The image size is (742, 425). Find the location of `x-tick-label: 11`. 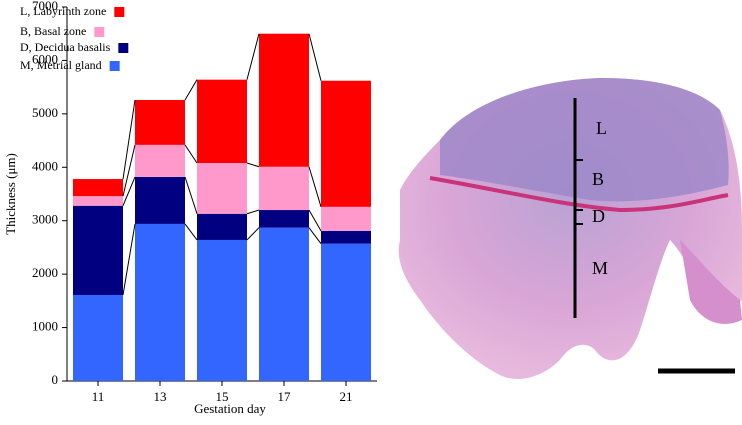

x-tick-label: 11 is located at coordinates (98, 396).